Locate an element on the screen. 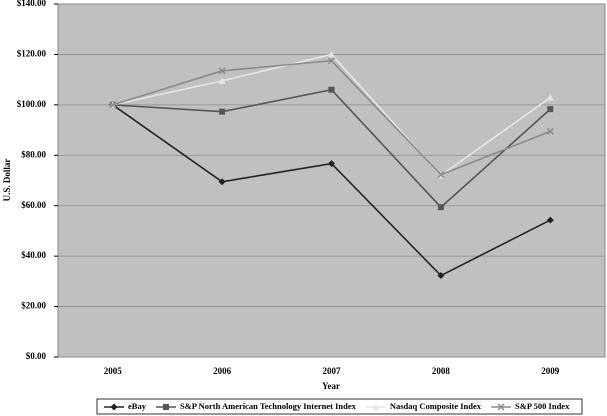  legend is located at coordinates (339, 406).